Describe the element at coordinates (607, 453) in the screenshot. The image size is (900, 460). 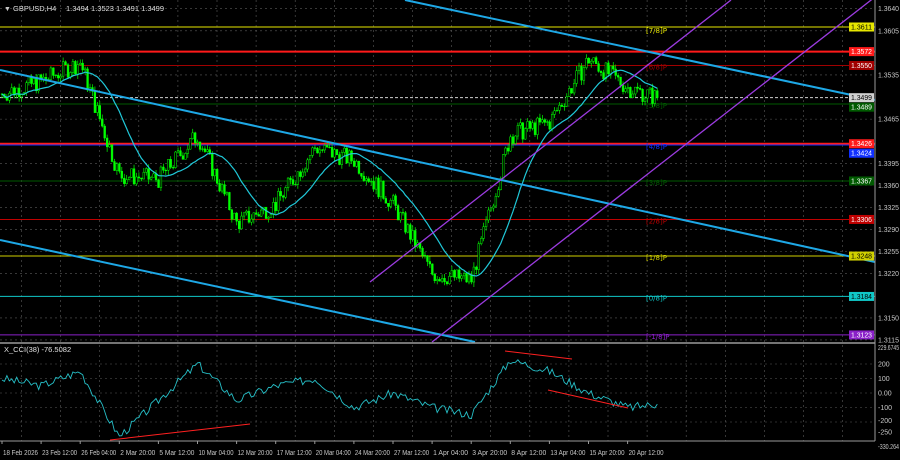
I see `time-tick-label: 15 Apr 20:00` at that location.